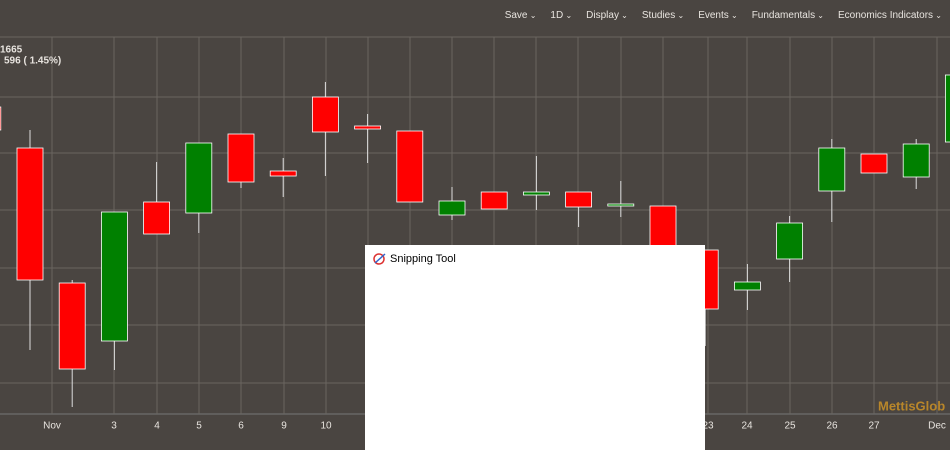 This screenshot has height=450, width=950. Describe the element at coordinates (52, 426) in the screenshot. I see `x-tick-label: Nov` at that location.